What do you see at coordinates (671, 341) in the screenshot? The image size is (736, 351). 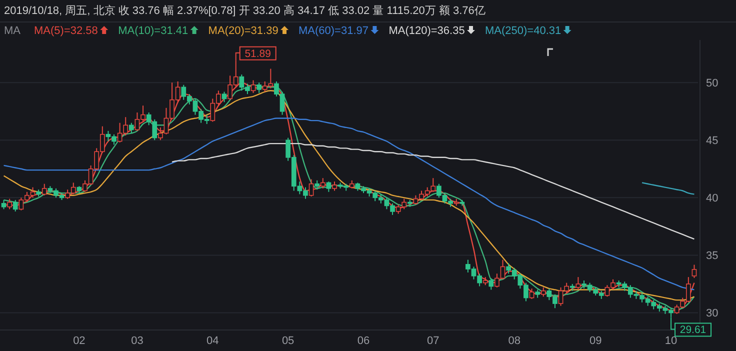 I see `x-tick-label: 10` at bounding box center [671, 341].